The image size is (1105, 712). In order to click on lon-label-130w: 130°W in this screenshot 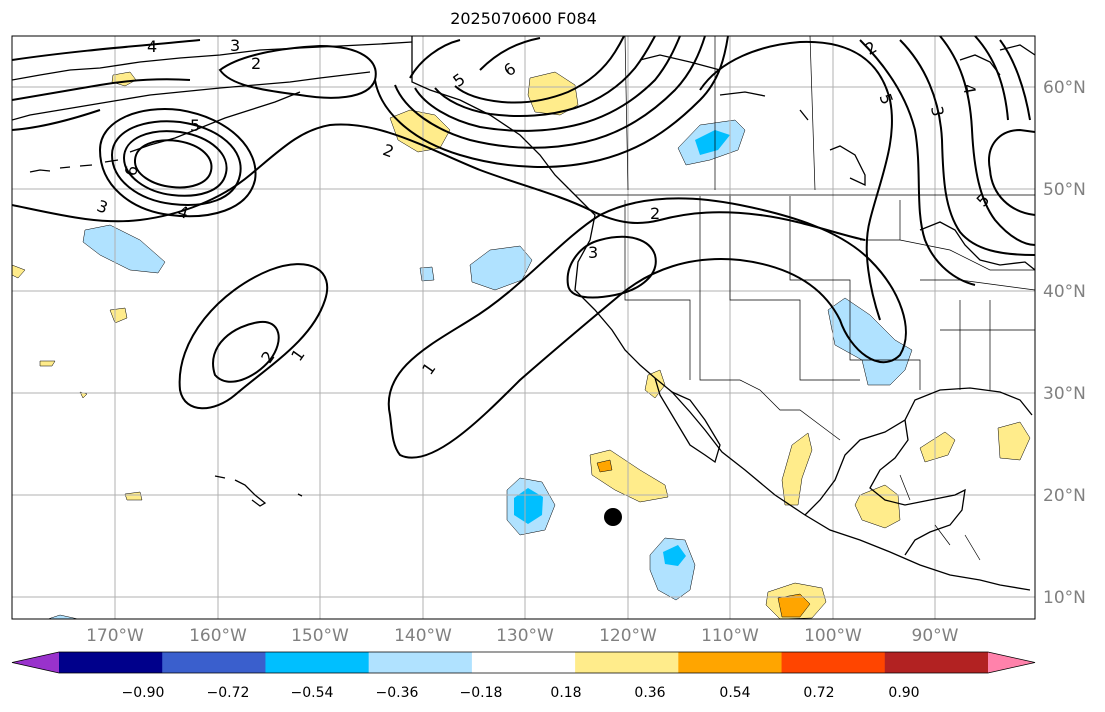, I will do `click(525, 636)`.